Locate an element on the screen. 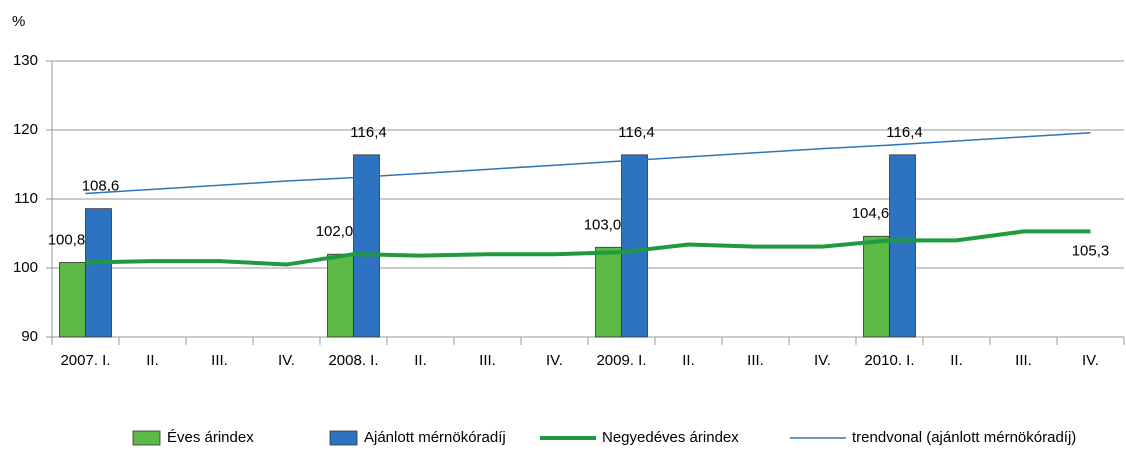 The width and height of the screenshot is (1126, 471). y-tick-label: 110 is located at coordinates (26, 198).